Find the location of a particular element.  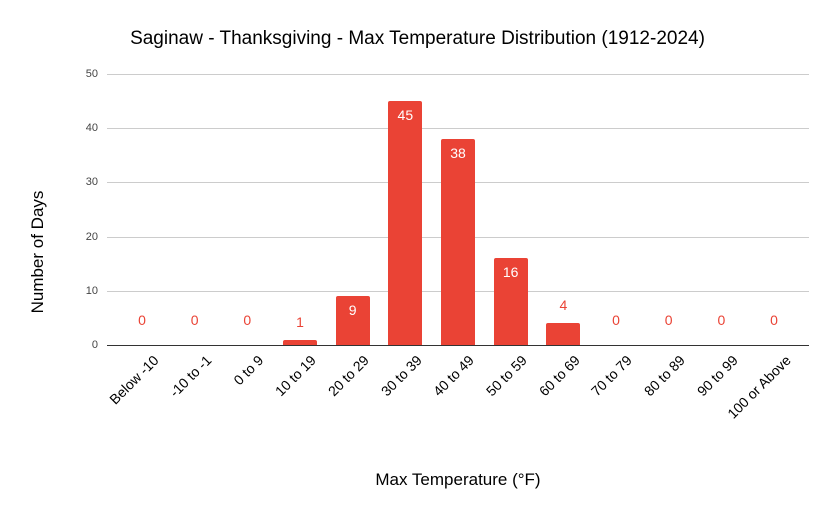

data-label: 1 is located at coordinates (300, 321).